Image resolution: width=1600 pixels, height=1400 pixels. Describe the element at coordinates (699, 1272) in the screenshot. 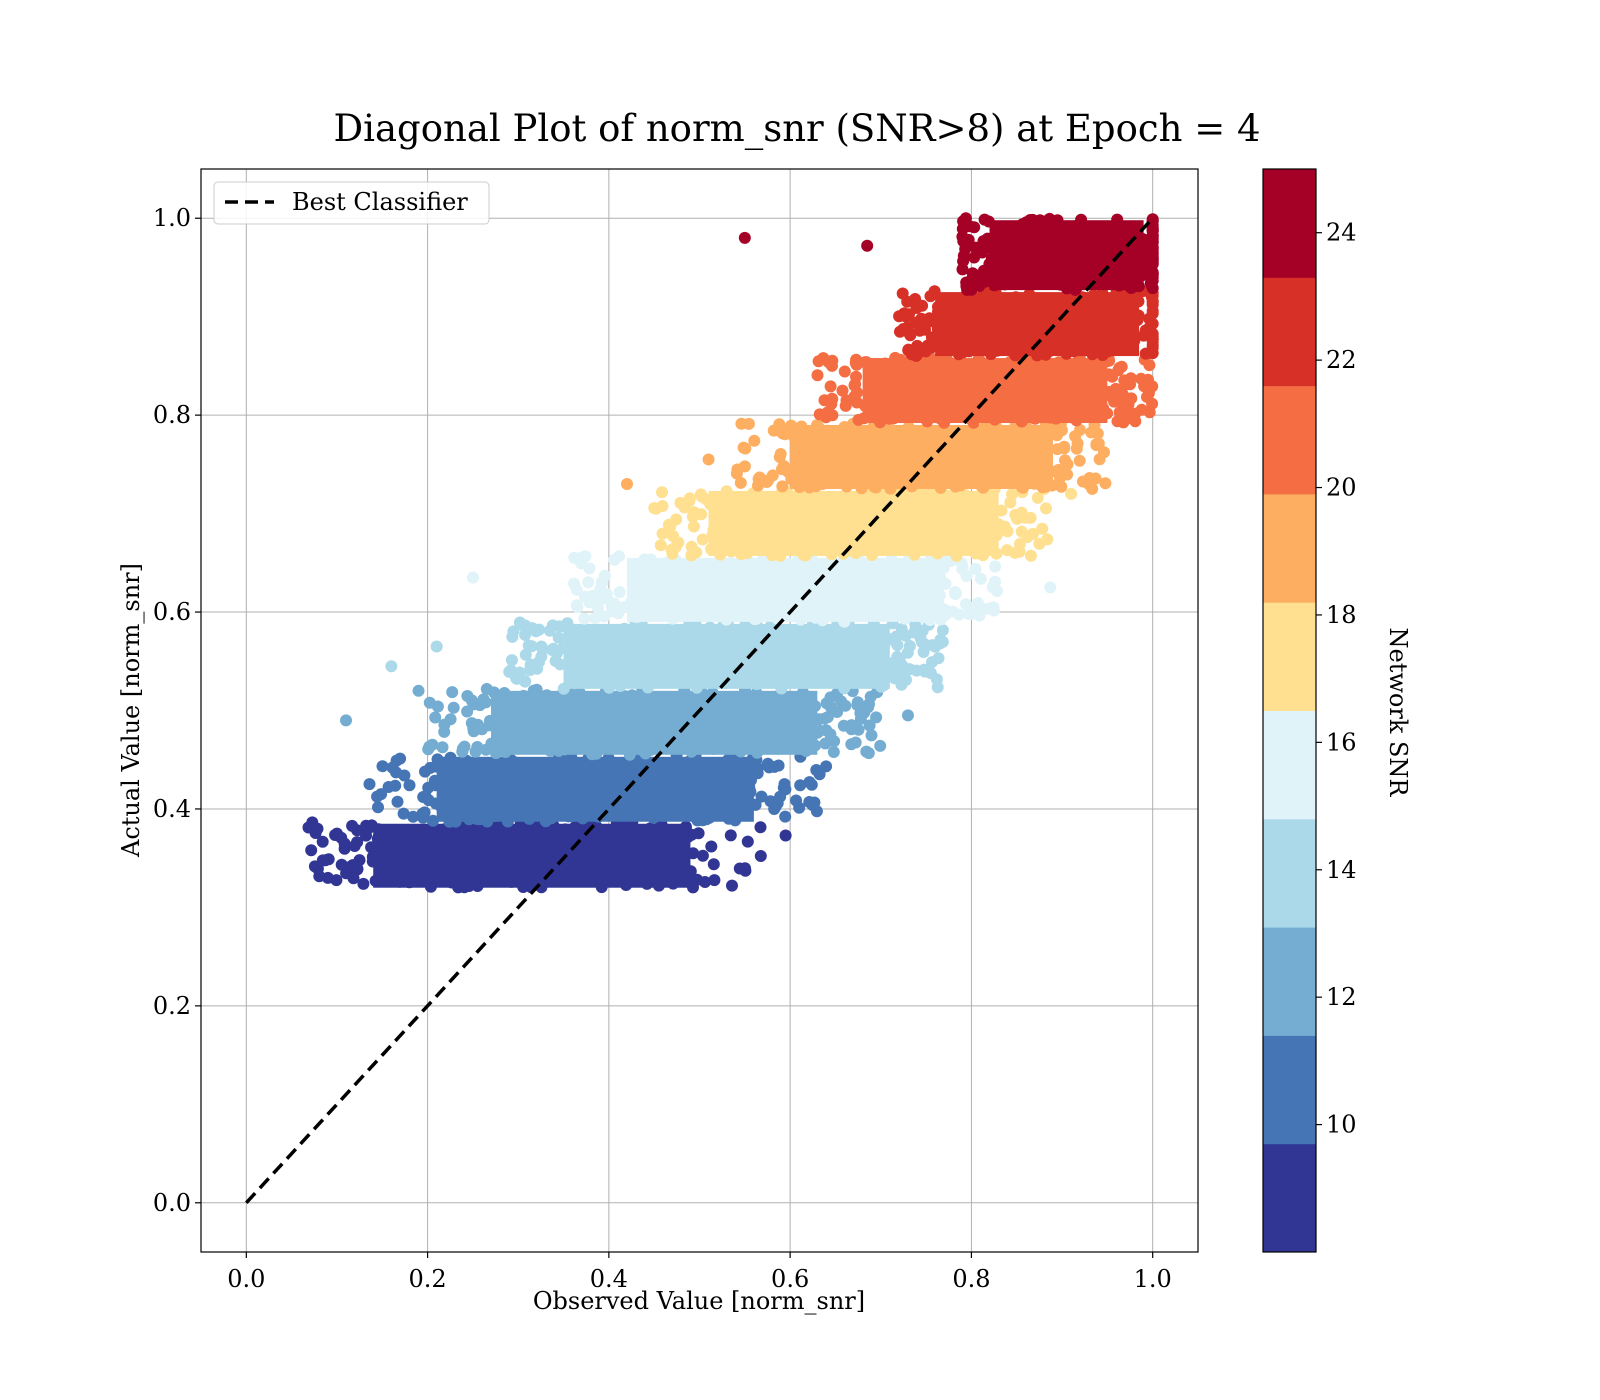

I see `x-axis-ticks: 0.0 0.2 0.4 0.6 0.8 1.0` at that location.